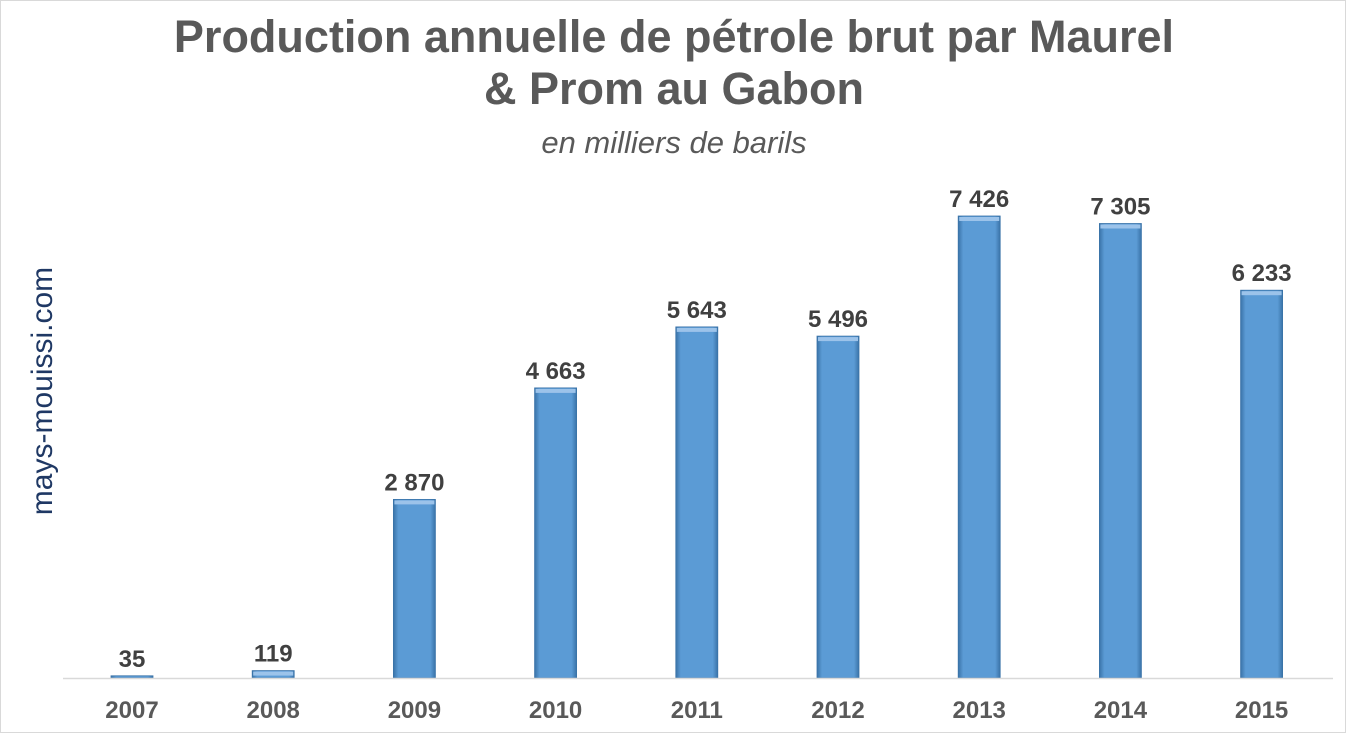 Image resolution: width=1346 pixels, height=733 pixels. I want to click on bar-2009, so click(414, 588).